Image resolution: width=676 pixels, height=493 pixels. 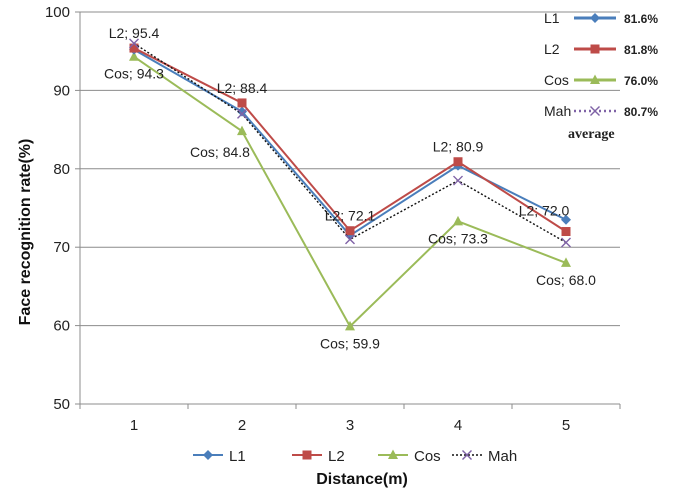 I want to click on average-value-l2: 81.8%, so click(x=641, y=50).